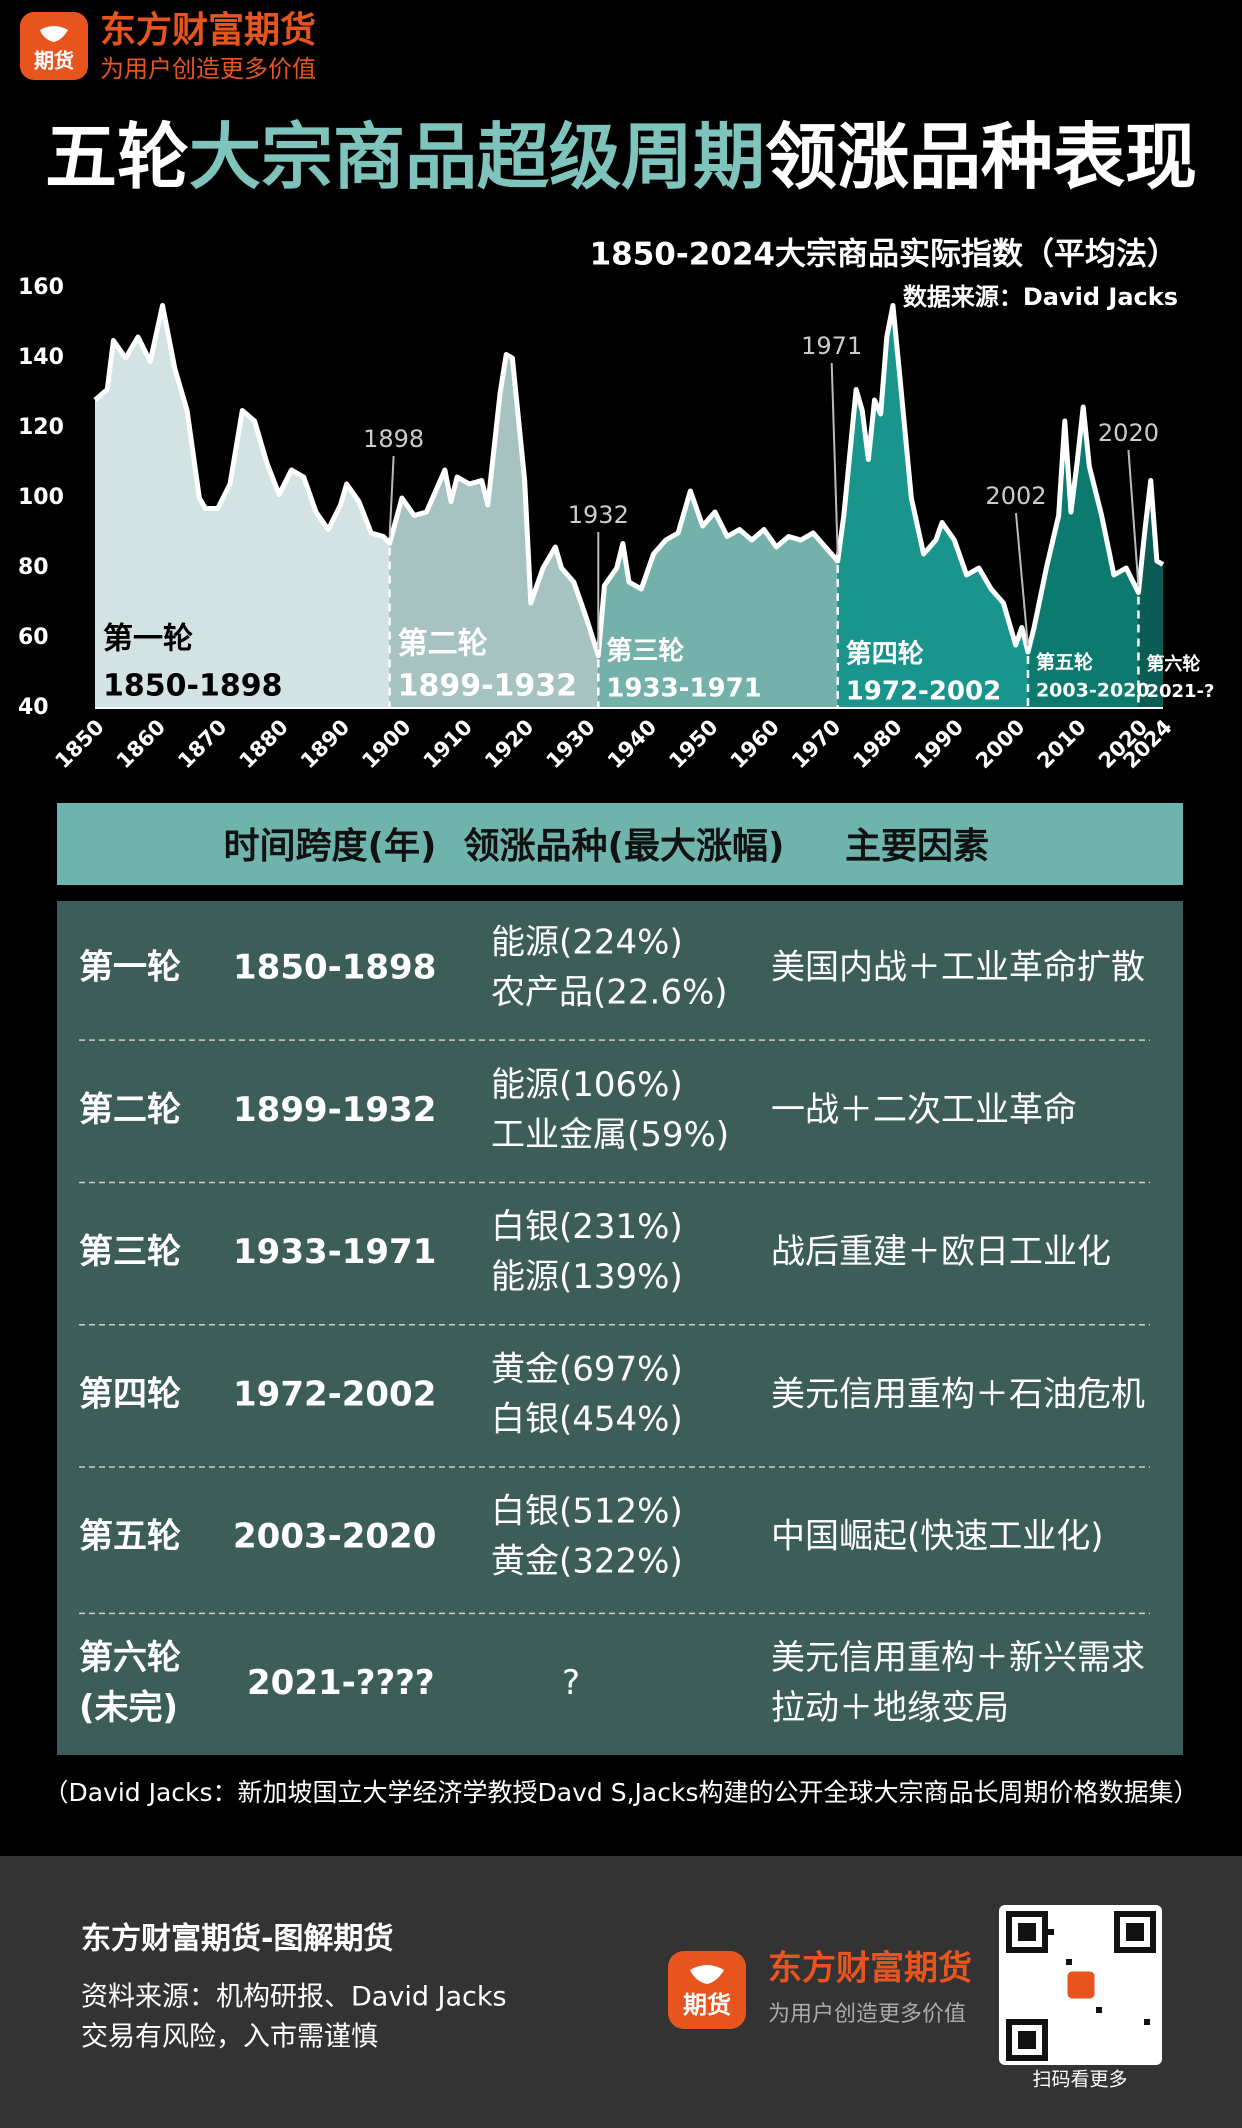 The width and height of the screenshot is (1242, 2128). Describe the element at coordinates (334, 968) in the screenshot. I see `table-cell: 1850-1898` at that location.